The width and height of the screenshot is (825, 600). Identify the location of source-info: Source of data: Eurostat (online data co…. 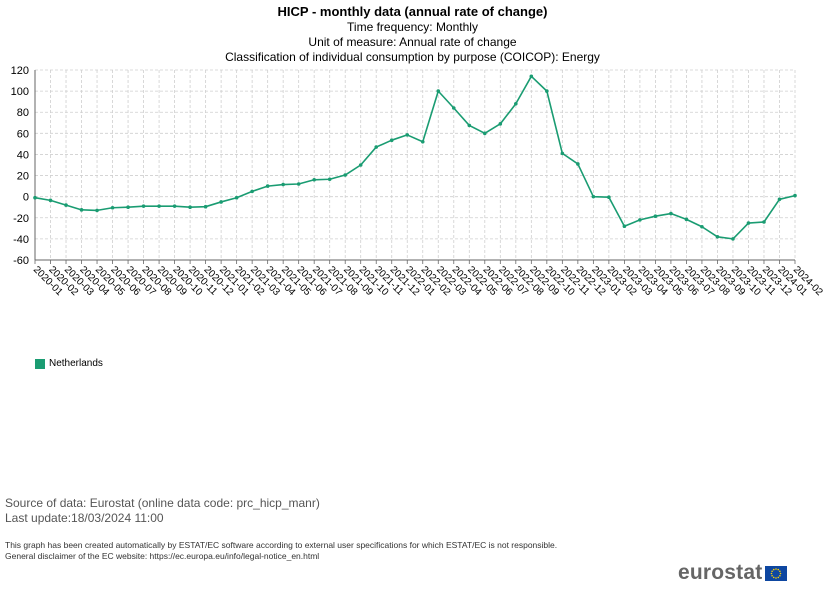
(162, 511).